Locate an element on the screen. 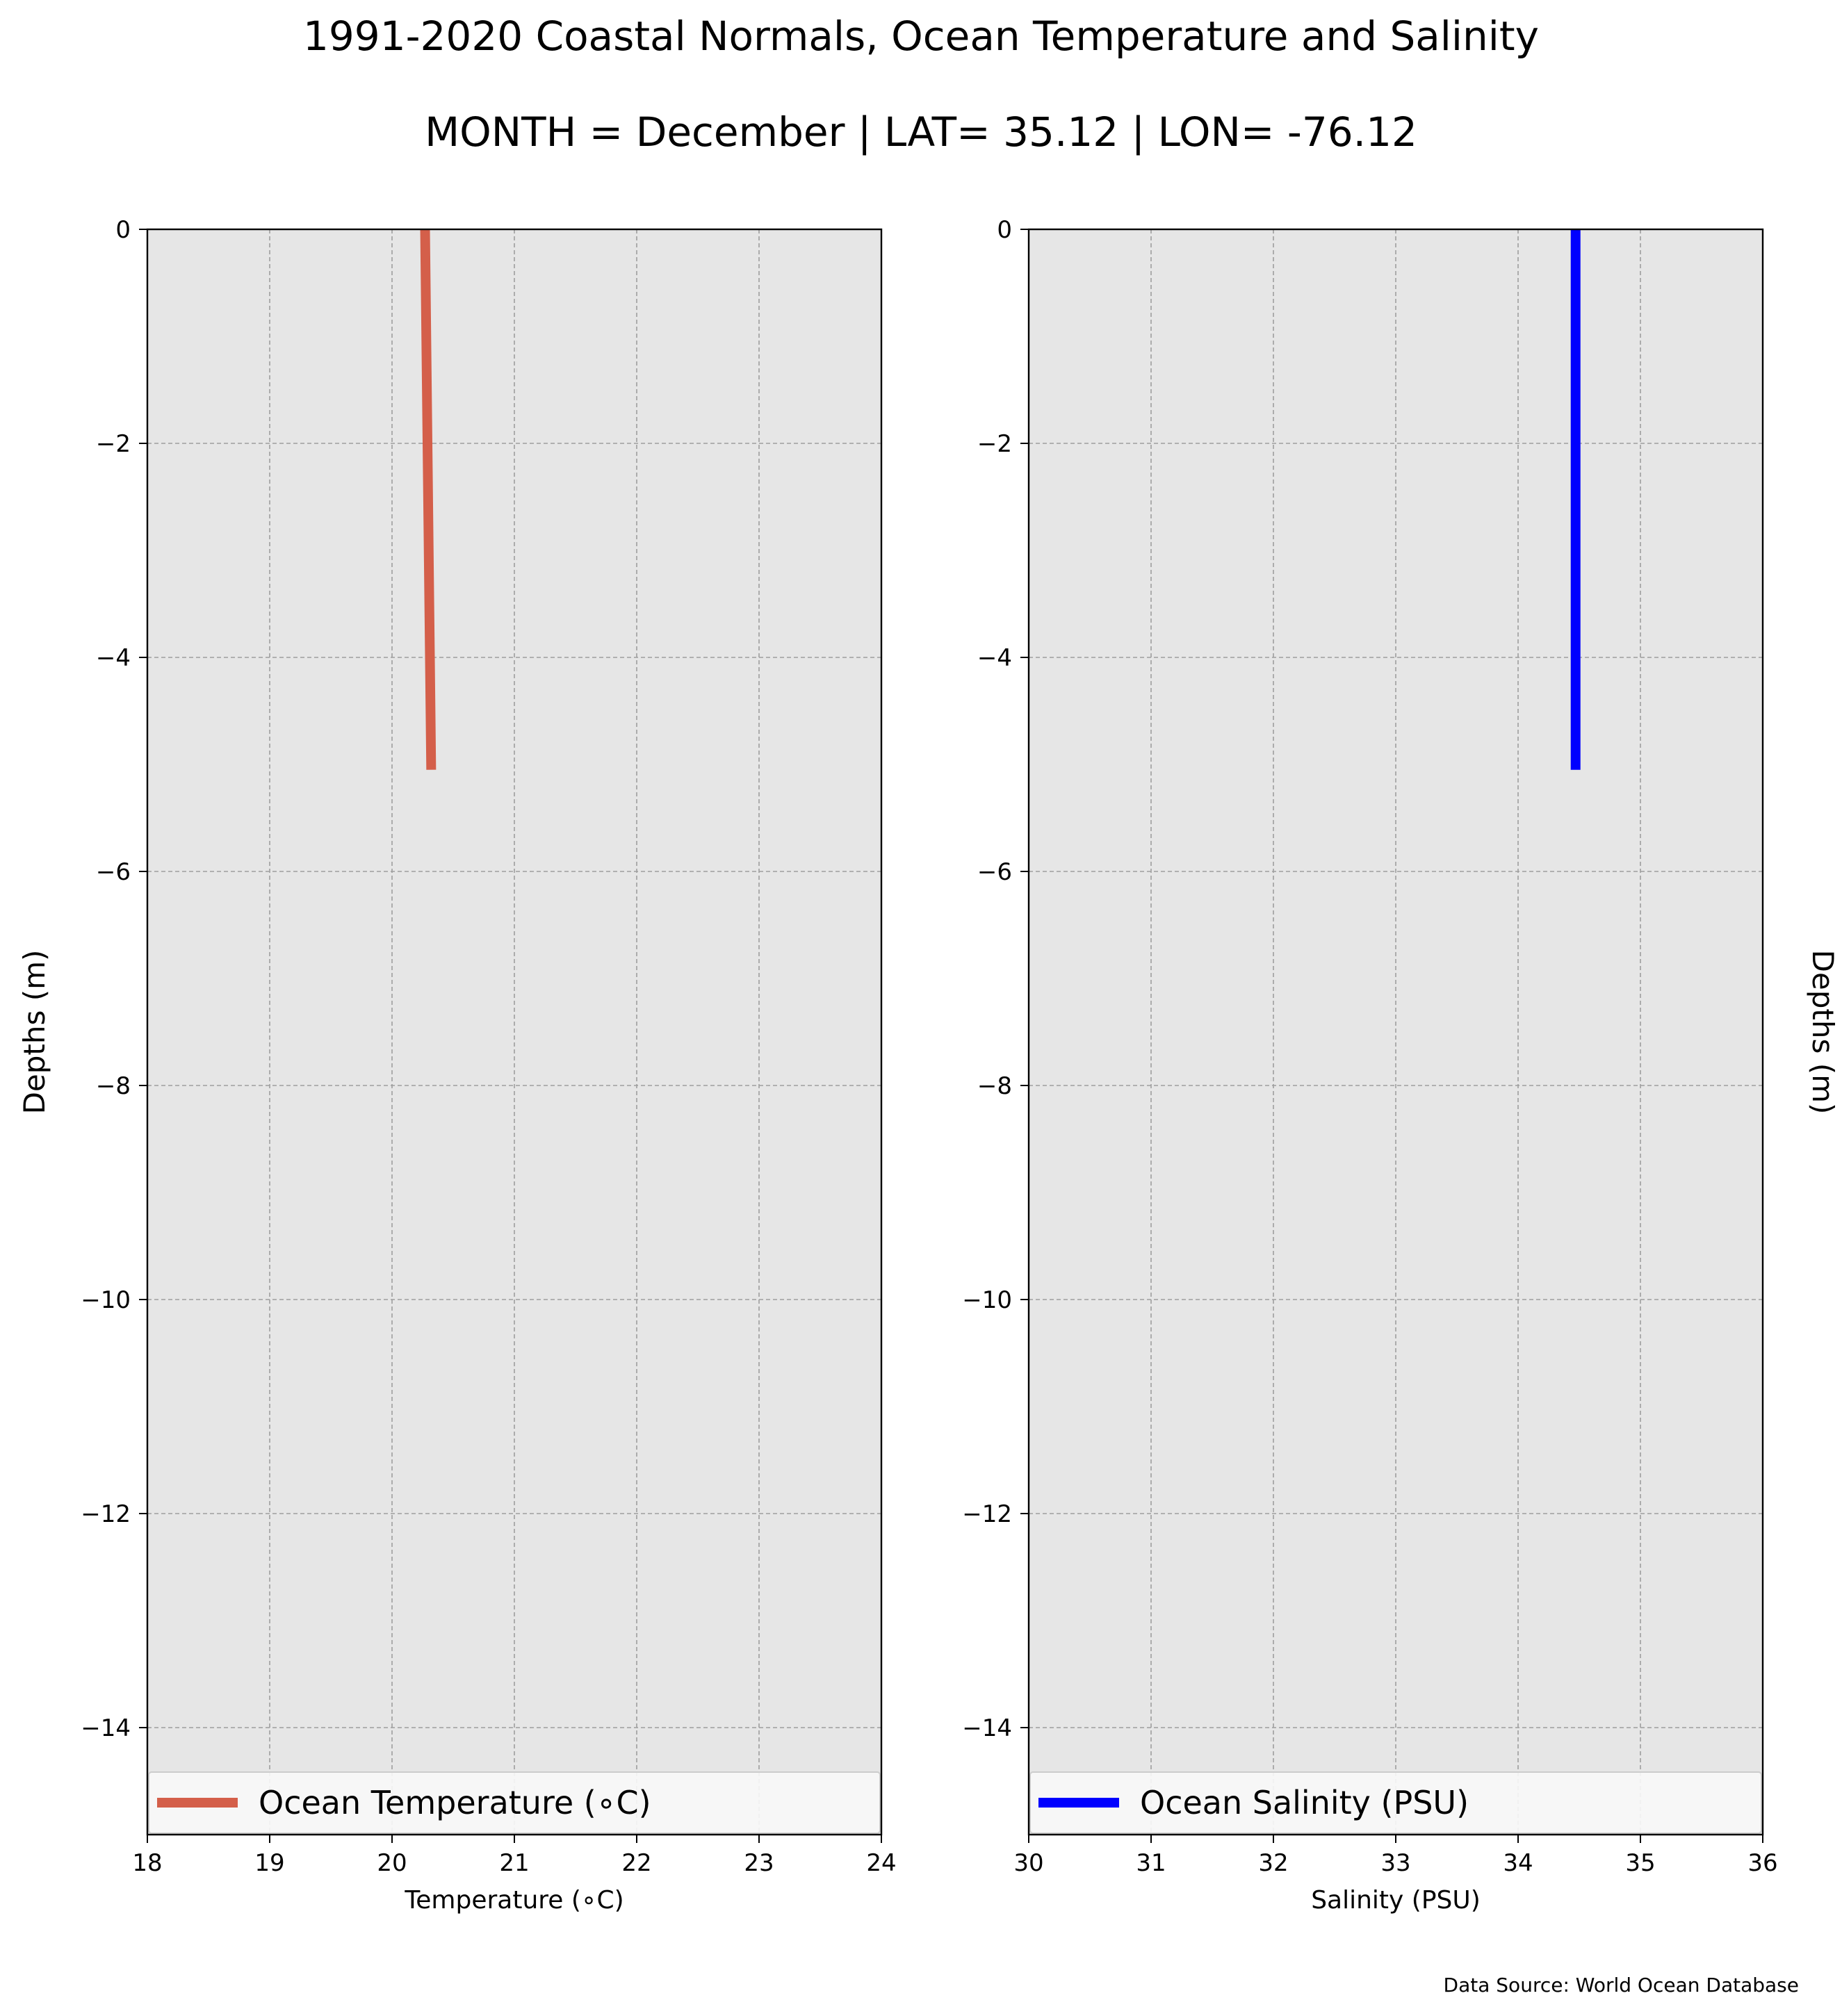 This screenshot has width=1842, height=2016. temperature-y-tick-label: −14 is located at coordinates (106, 1728).